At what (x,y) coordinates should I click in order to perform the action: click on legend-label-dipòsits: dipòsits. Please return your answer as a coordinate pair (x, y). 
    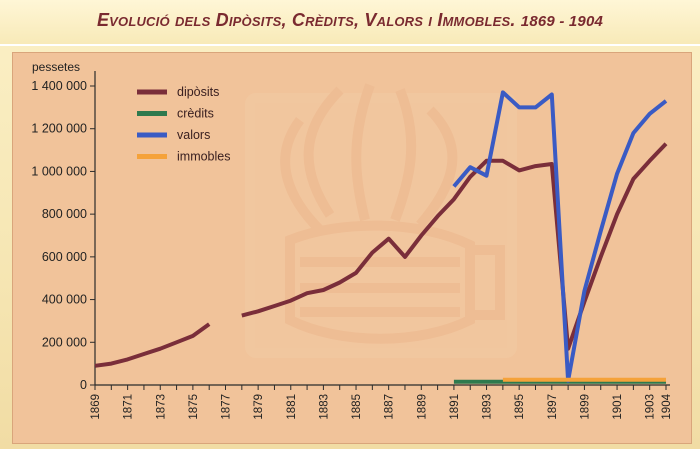
    Looking at the image, I should click on (198, 92).